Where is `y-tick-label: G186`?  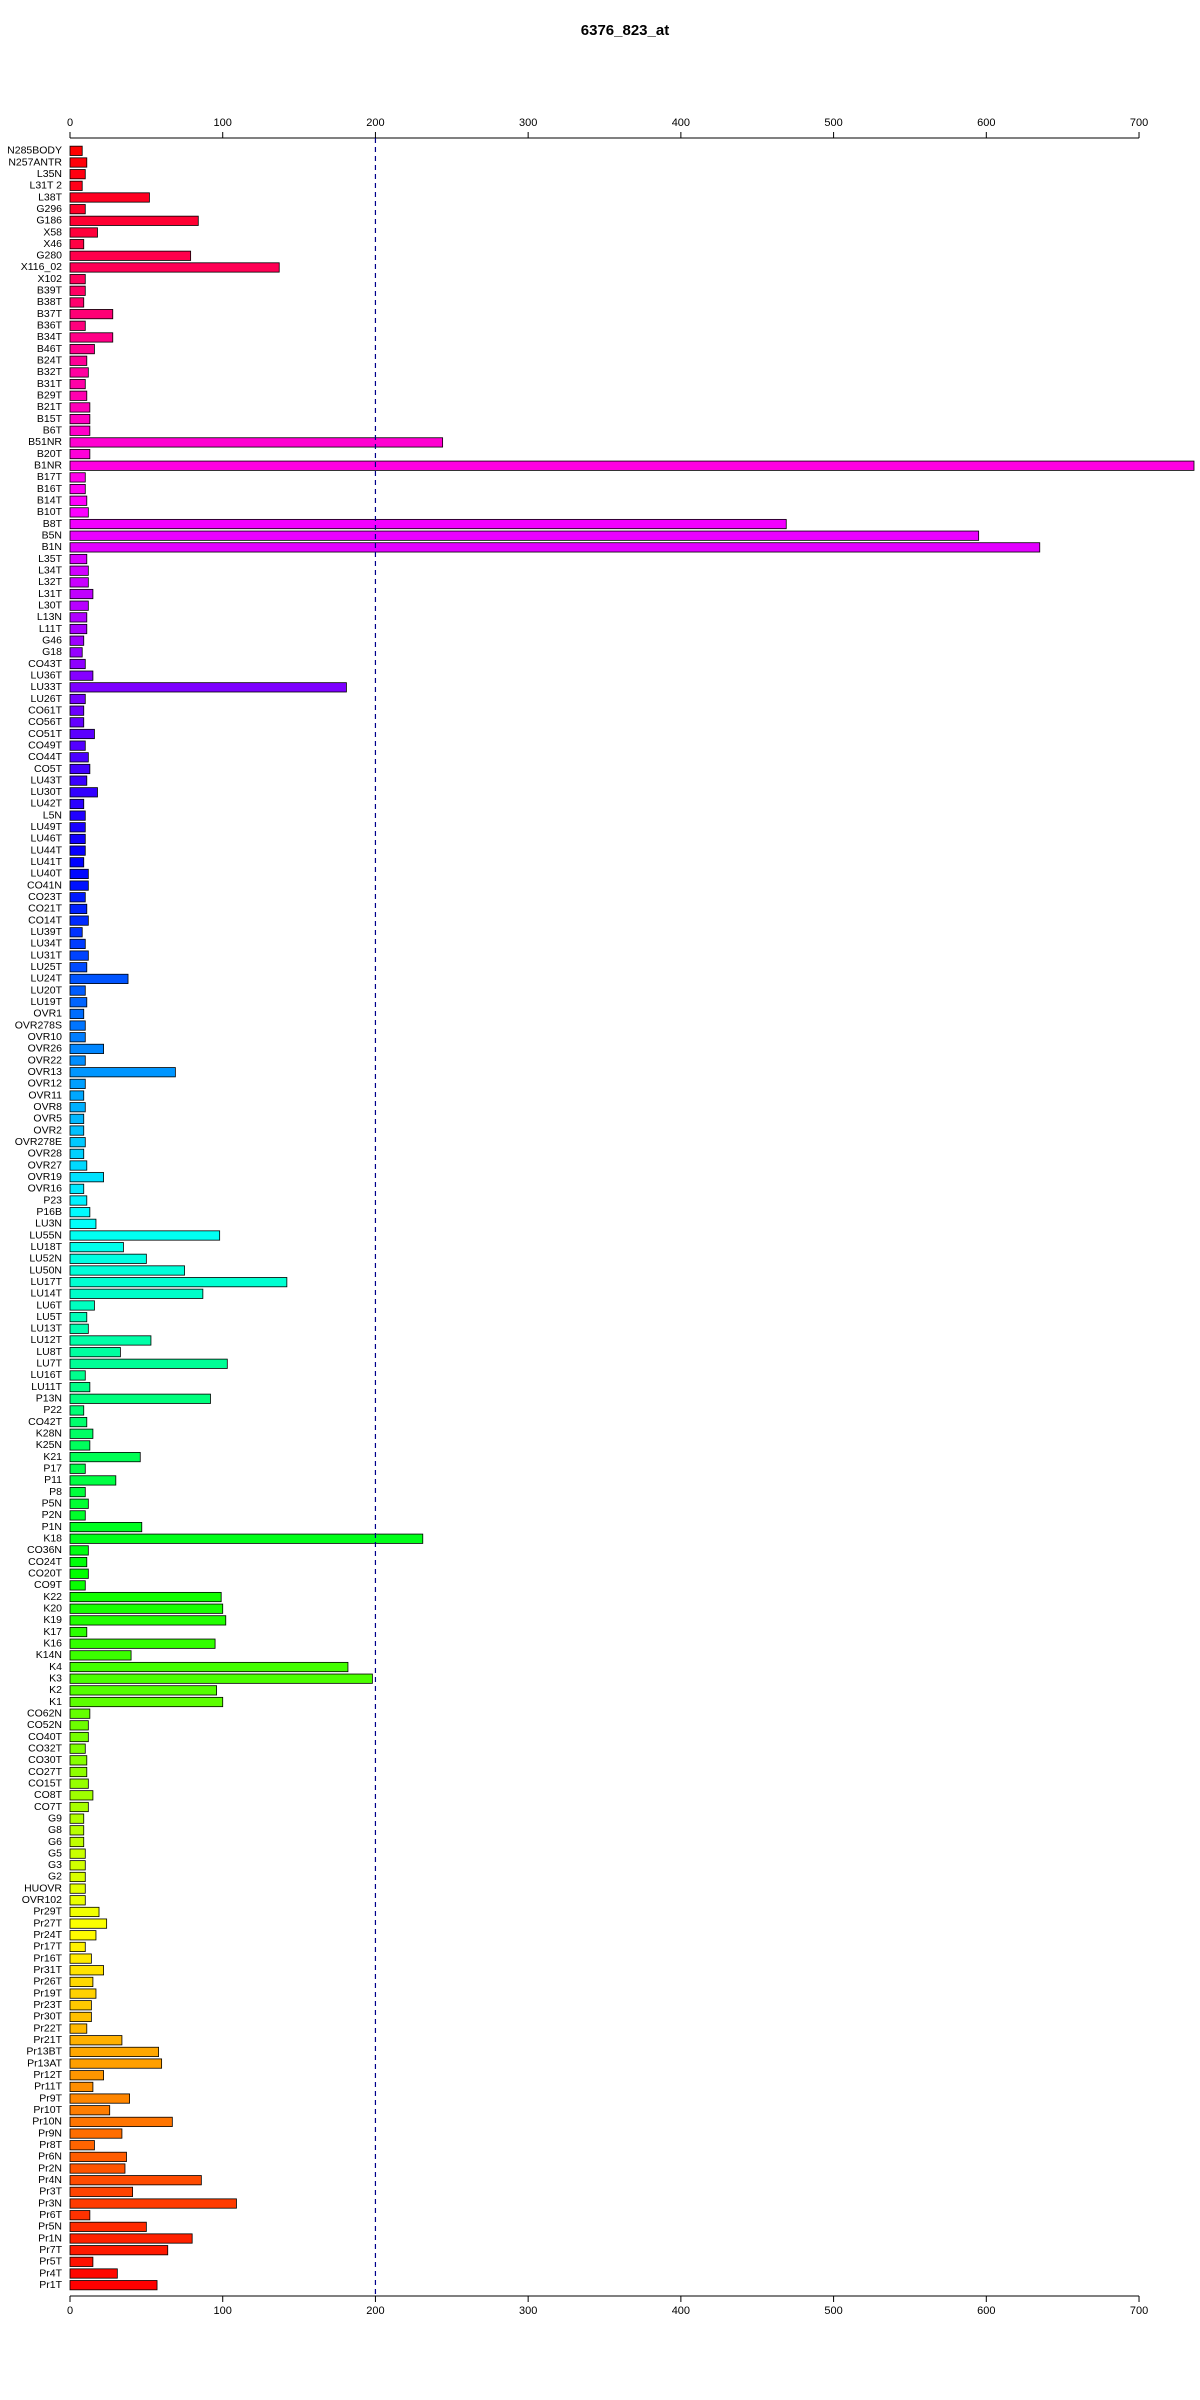 y-tick-label: G186 is located at coordinates (49, 221).